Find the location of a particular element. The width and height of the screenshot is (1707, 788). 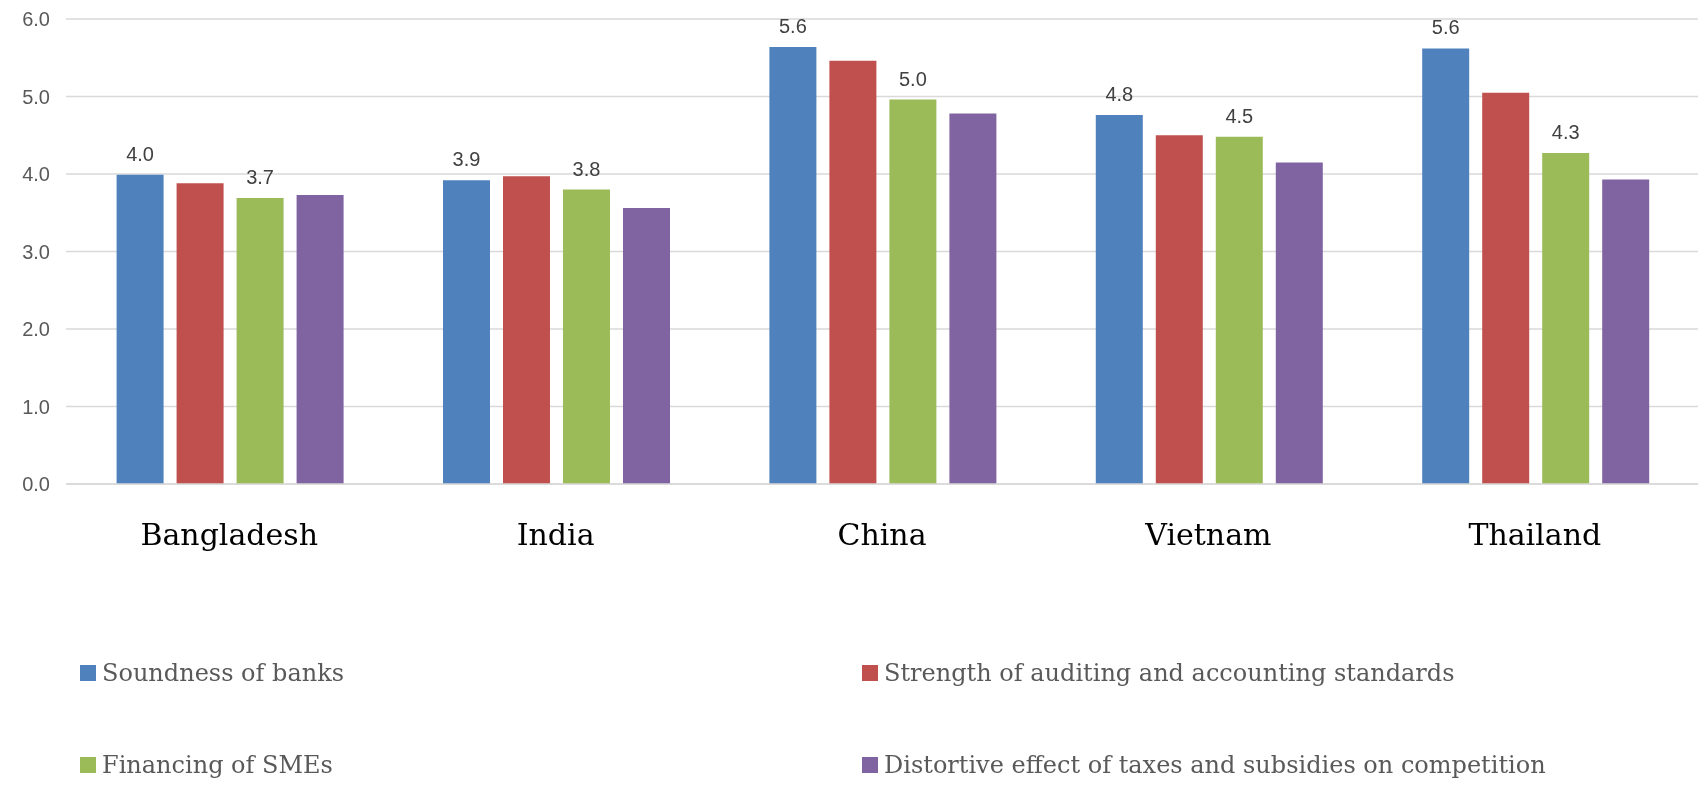

x-tick-label: India is located at coordinates (555, 535).